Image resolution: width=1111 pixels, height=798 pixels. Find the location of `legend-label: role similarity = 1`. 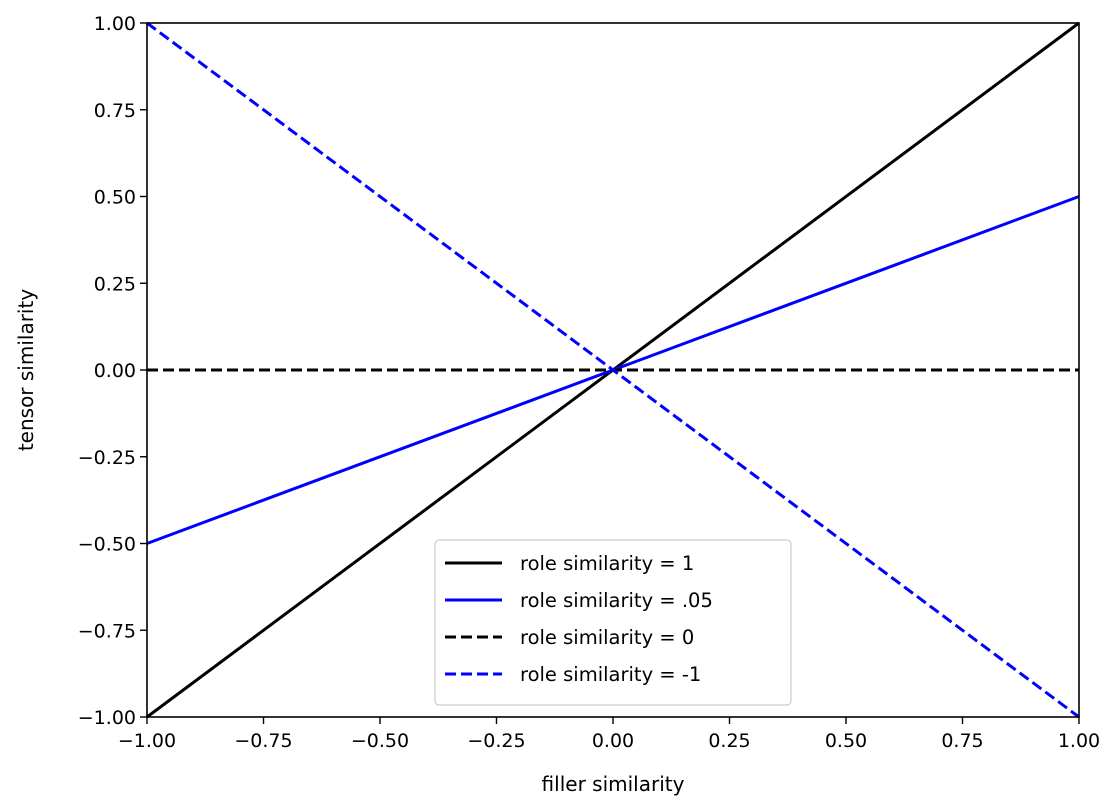

legend-label: role similarity = 1 is located at coordinates (607, 563).